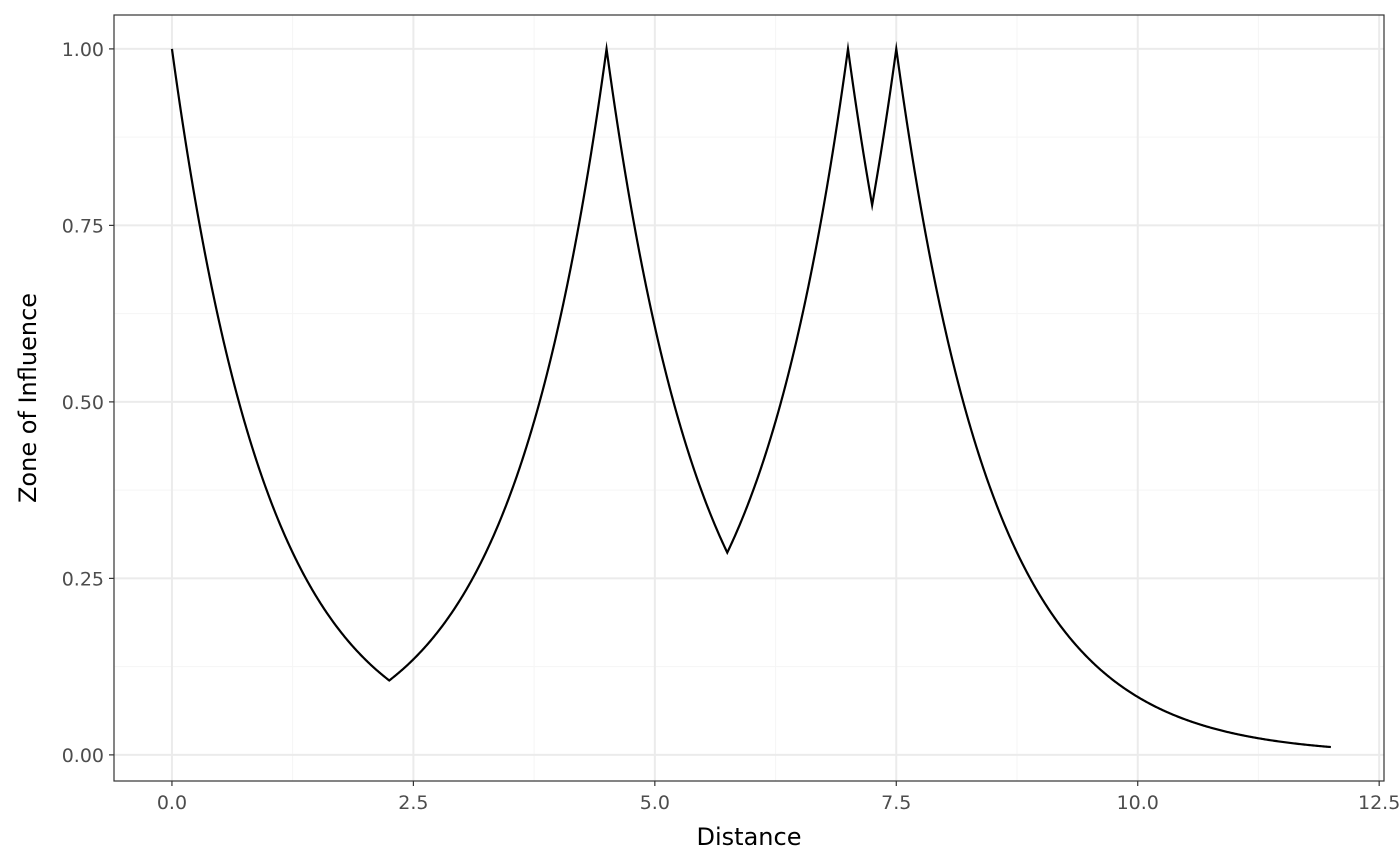 The width and height of the screenshot is (1400, 866). What do you see at coordinates (413, 803) in the screenshot?
I see `x-tick-label: 2.5` at bounding box center [413, 803].